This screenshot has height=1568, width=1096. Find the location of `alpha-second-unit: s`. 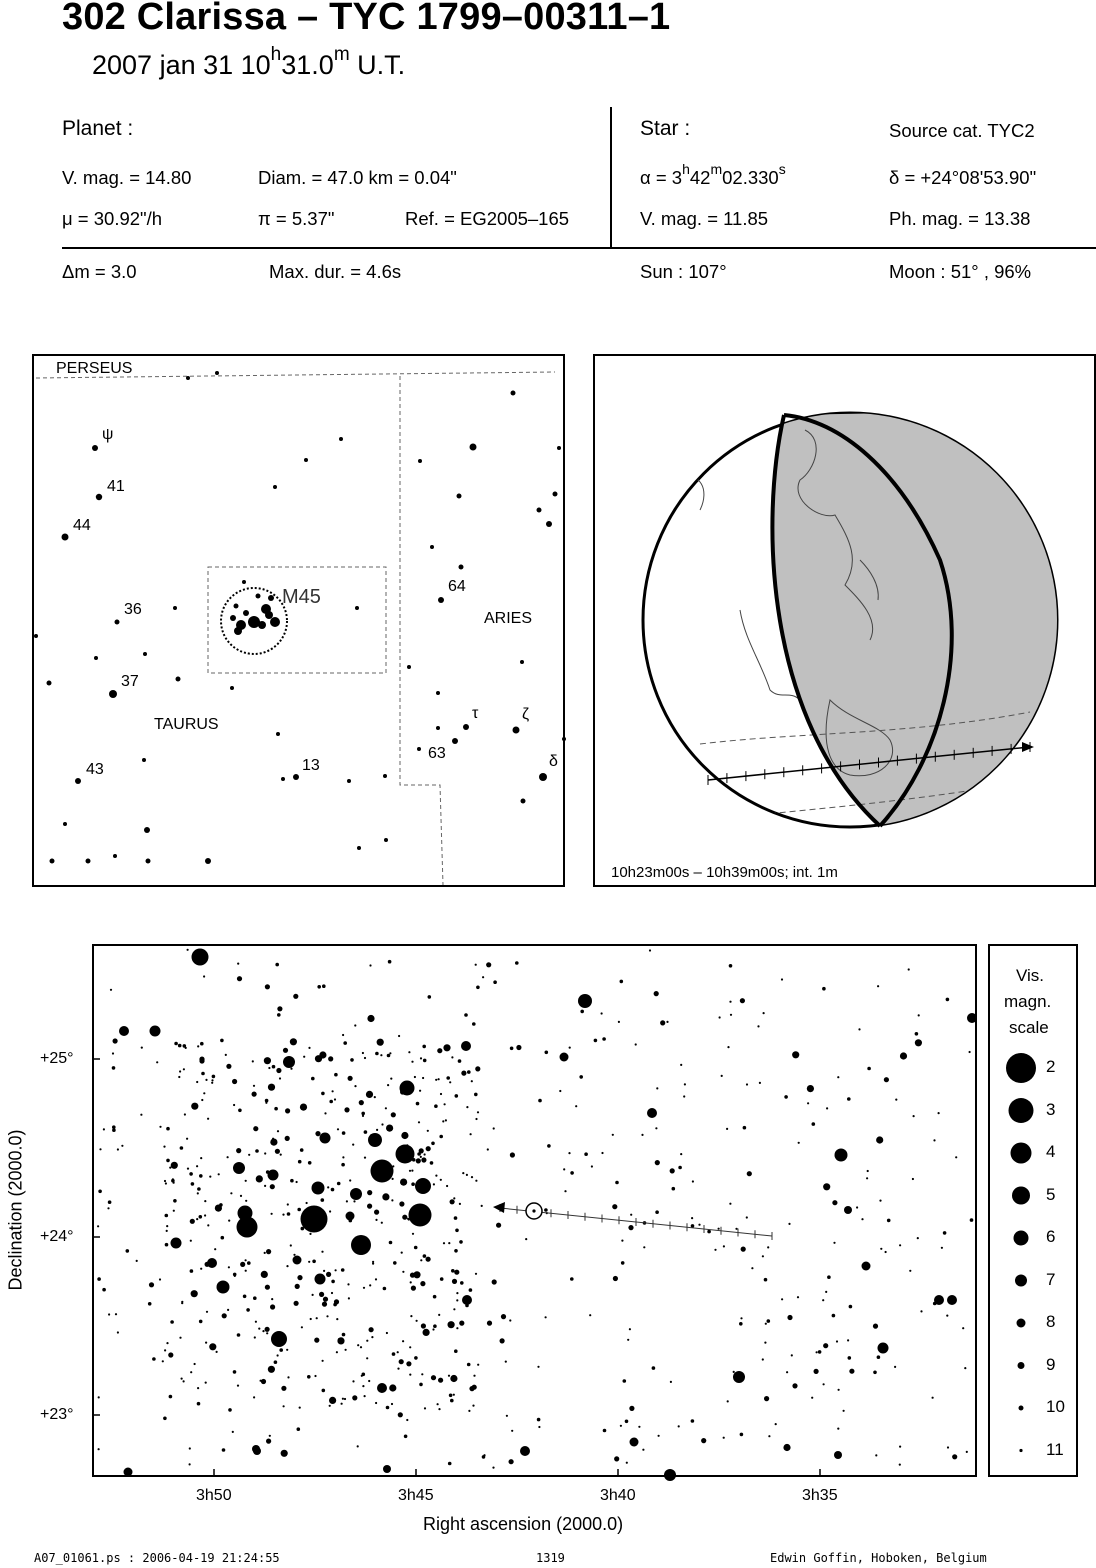

alpha-second-unit: s is located at coordinates (782, 169).